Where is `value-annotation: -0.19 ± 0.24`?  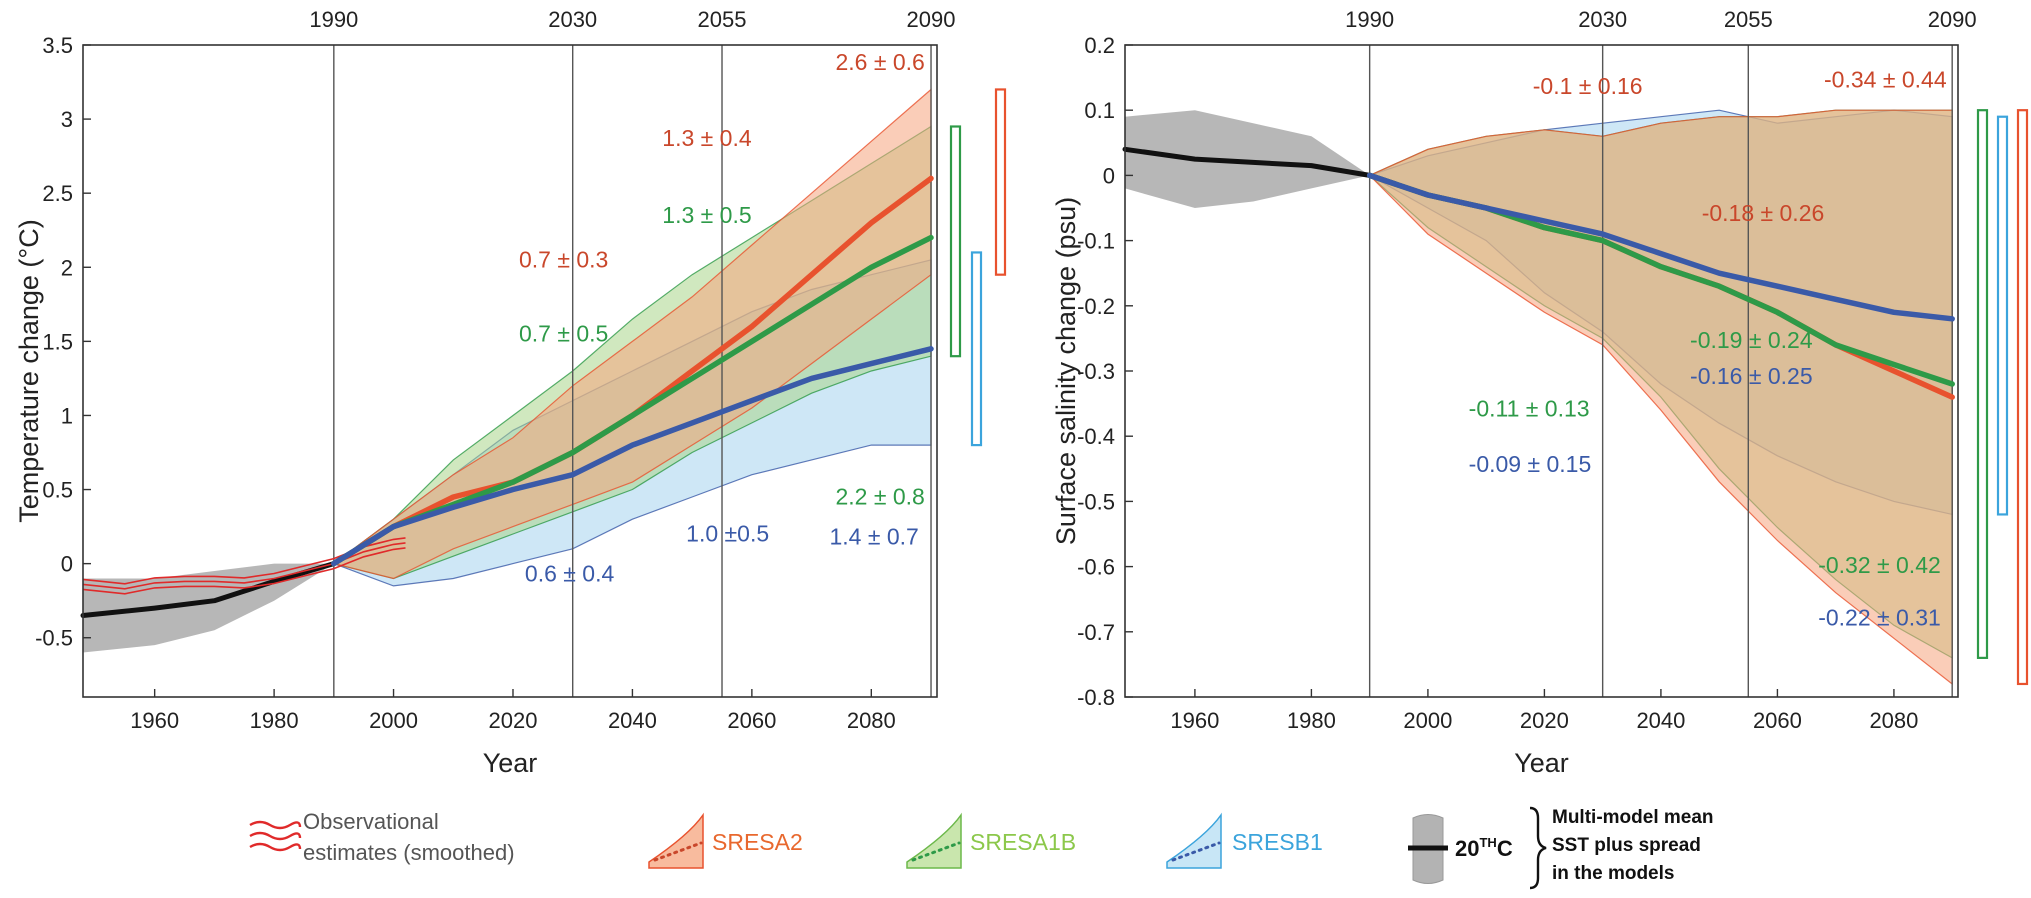 value-annotation: -0.19 ± 0.24 is located at coordinates (1751, 340).